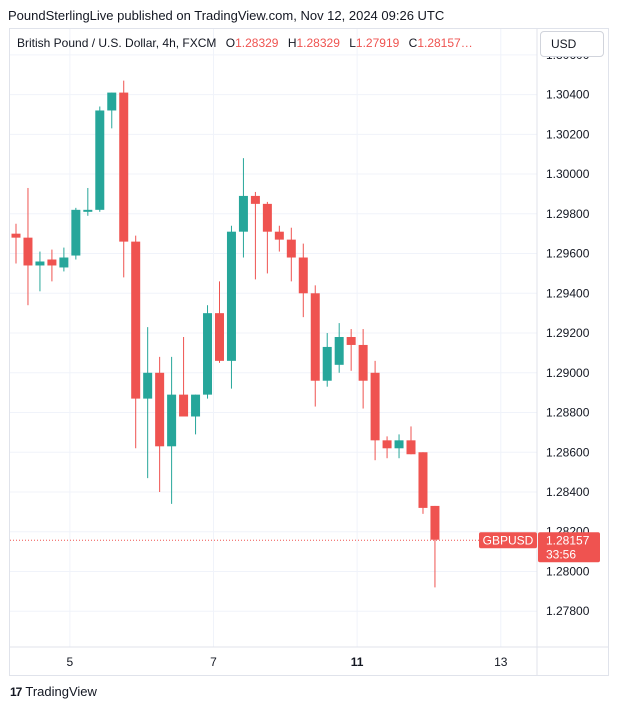 The width and height of the screenshot is (619, 710). What do you see at coordinates (377, 43) in the screenshot?
I see `legend-low-value: 1.27919` at bounding box center [377, 43].